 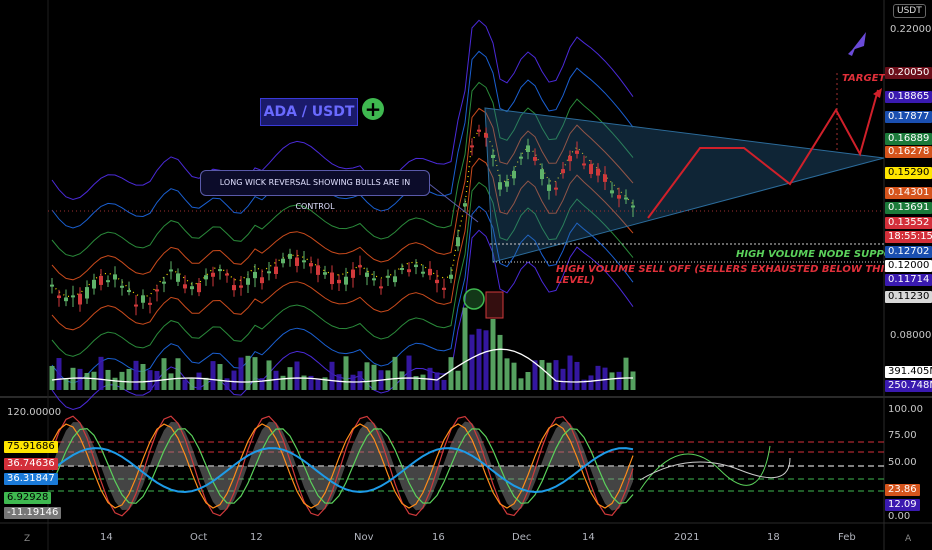 What do you see at coordinates (342, 470) in the screenshot?
I see `osc-blue-line` at bounding box center [342, 470].